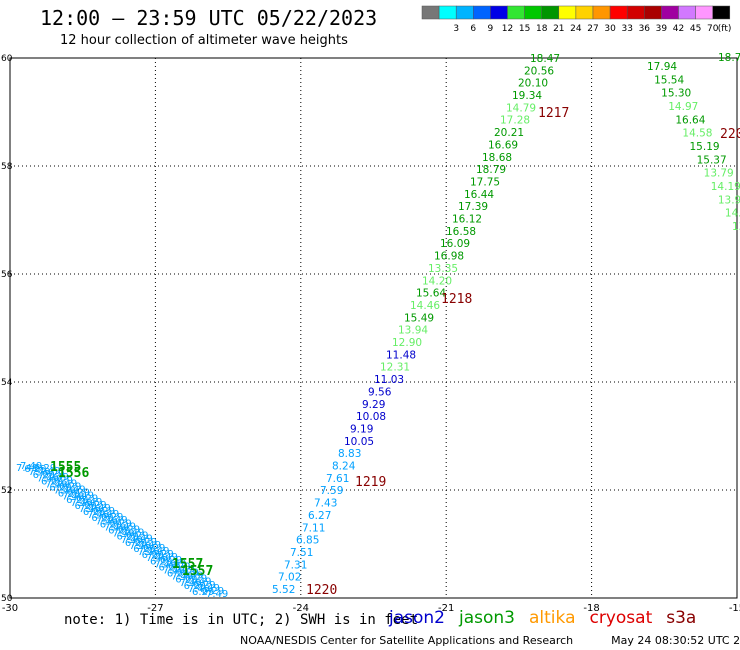 This screenshot has height=650, width=740. I want to click on swh-value-label: 6.27, so click(319, 516).